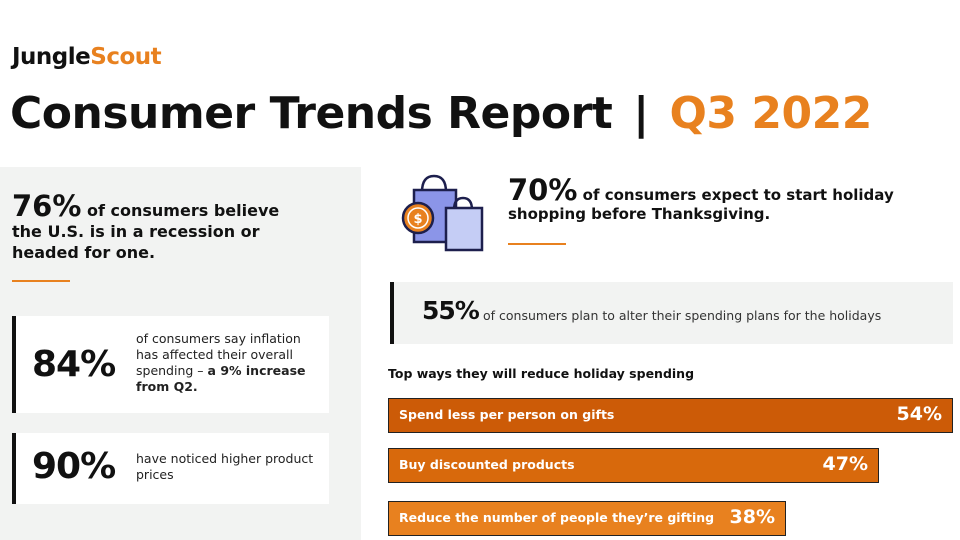  Describe the element at coordinates (221, 378) in the screenshot. I see `inflation-highlight: a 9% increase from Q2.` at that location.